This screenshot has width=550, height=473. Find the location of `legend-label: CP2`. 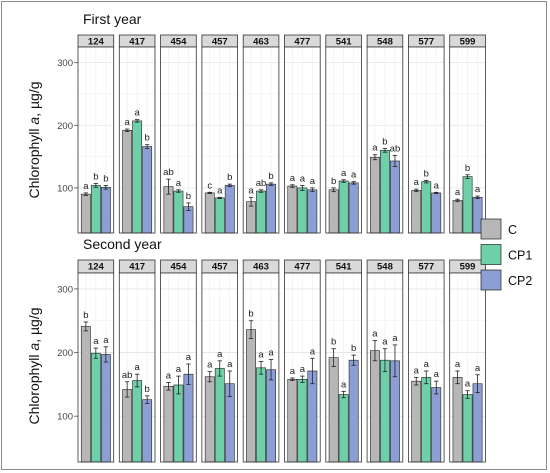

legend-label: CP2 is located at coordinates (520, 281).